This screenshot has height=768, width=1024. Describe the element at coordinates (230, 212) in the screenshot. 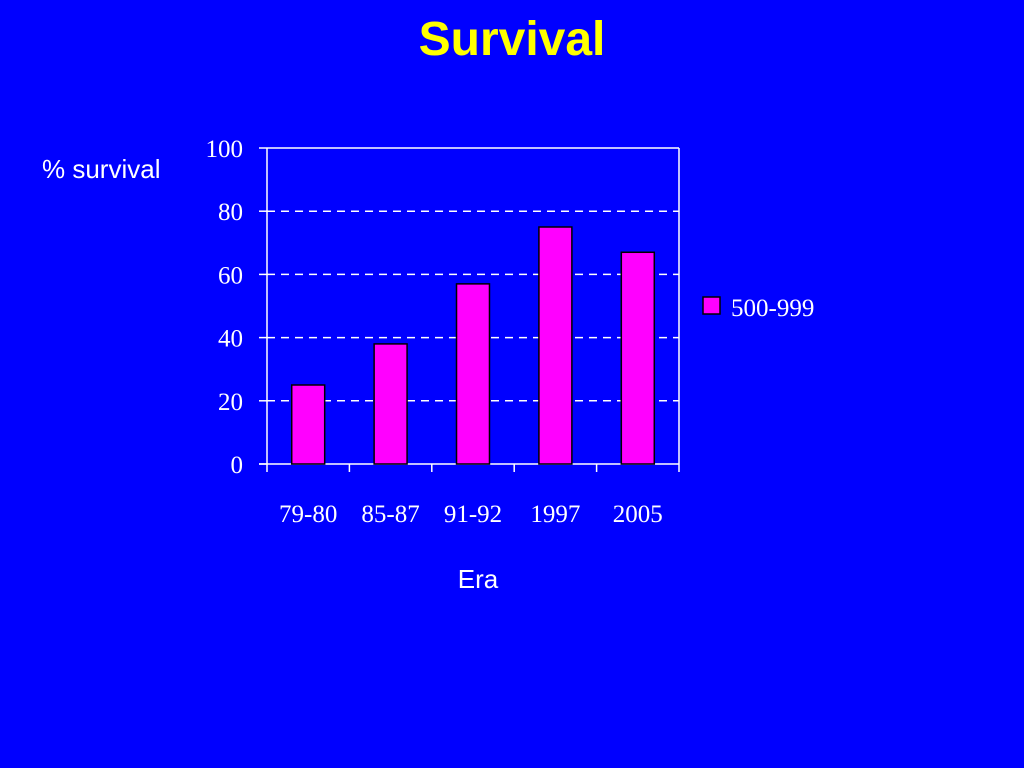

I see `y-tick-label: 80` at that location.